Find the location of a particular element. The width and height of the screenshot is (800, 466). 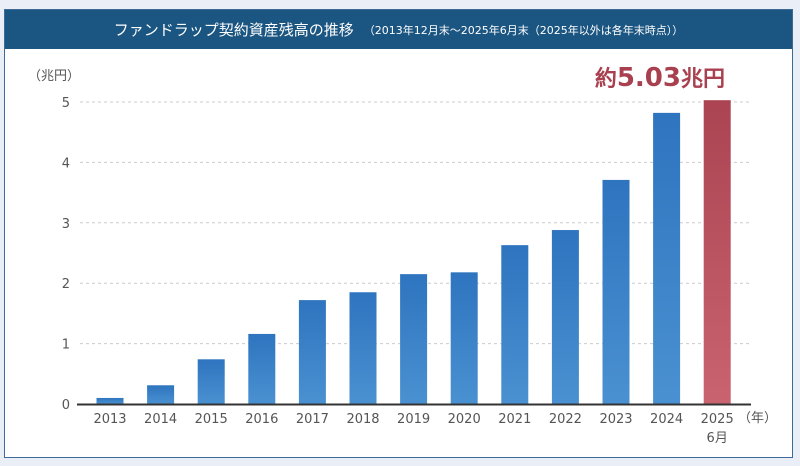

x-tick-label: 2018 is located at coordinates (362, 419).